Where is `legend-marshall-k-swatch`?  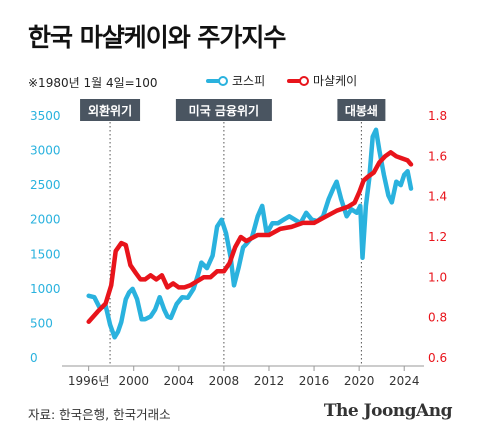
legend-marshall-k-swatch is located at coordinates (298, 80).